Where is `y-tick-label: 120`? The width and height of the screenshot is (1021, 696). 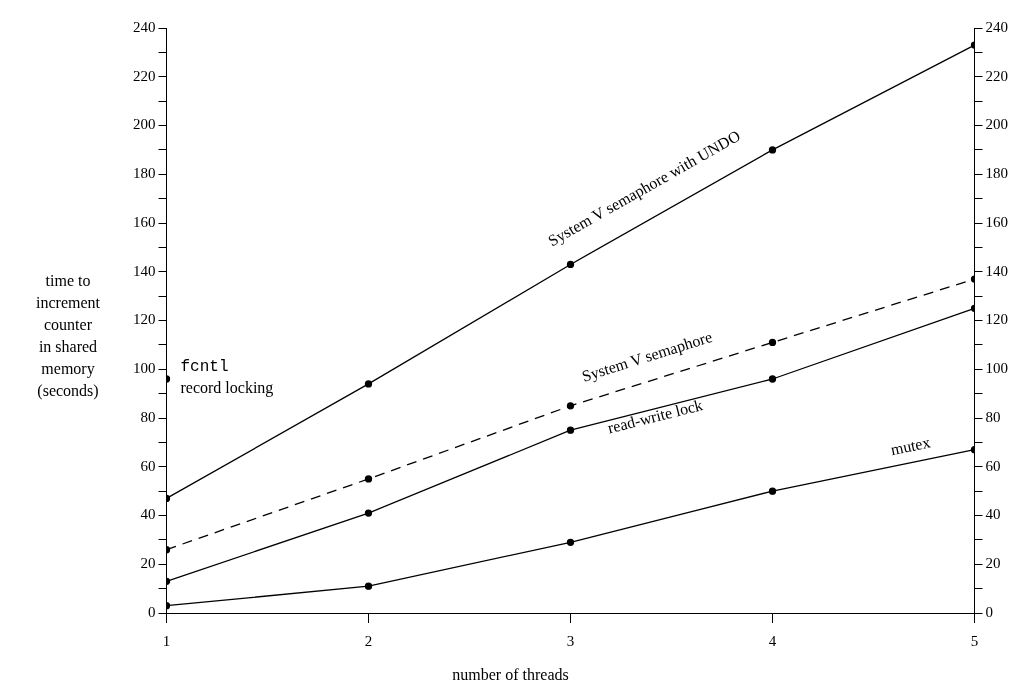 y-tick-label: 120 is located at coordinates (144, 319).